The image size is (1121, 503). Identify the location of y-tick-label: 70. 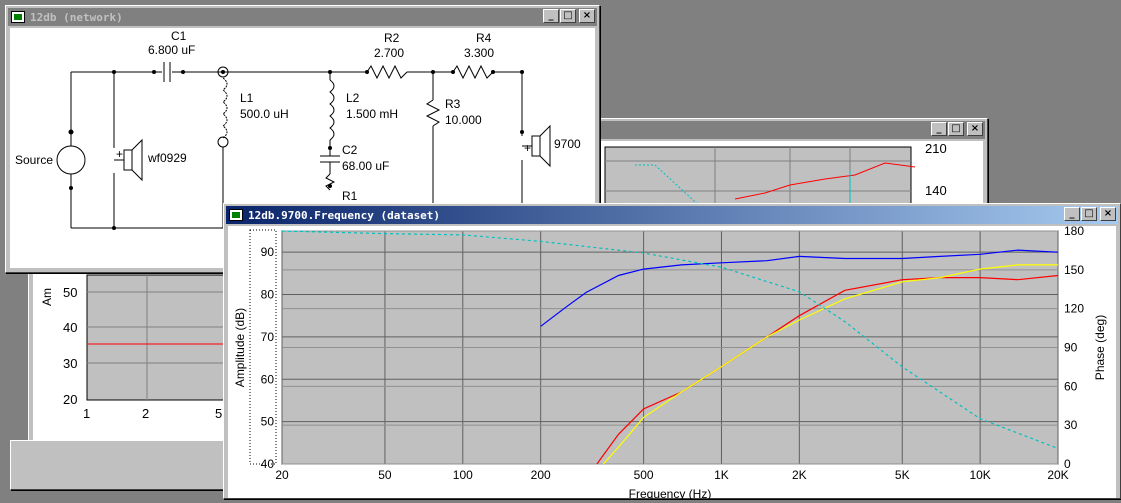
(268, 337).